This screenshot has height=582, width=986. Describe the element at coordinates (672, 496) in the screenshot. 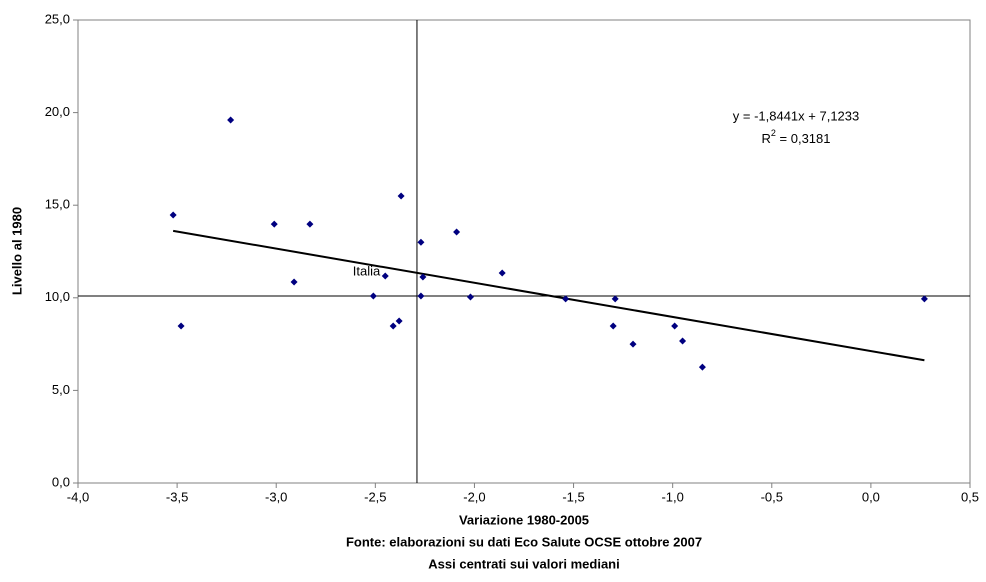

I see `x-tick-label: -1,0` at that location.